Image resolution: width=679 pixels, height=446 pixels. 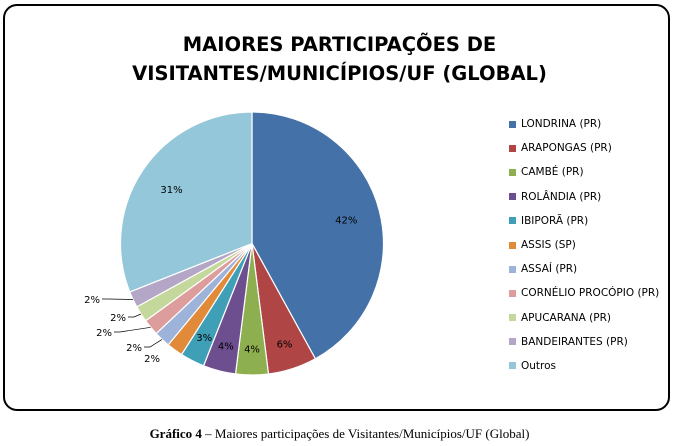 I want to click on pie-slice-outros, so click(x=186, y=202).